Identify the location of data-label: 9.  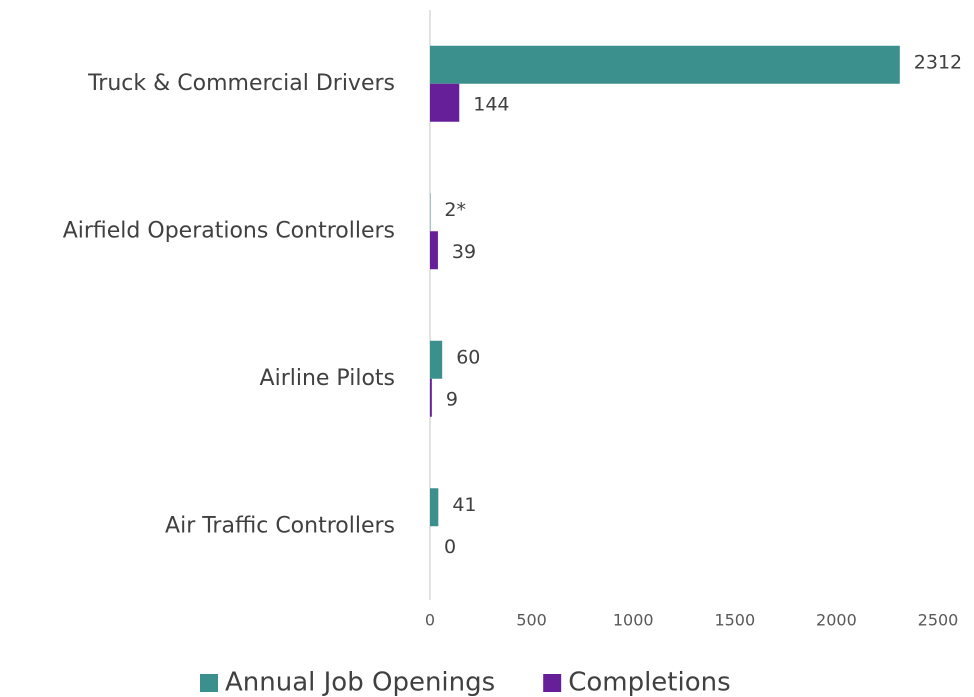
(452, 399).